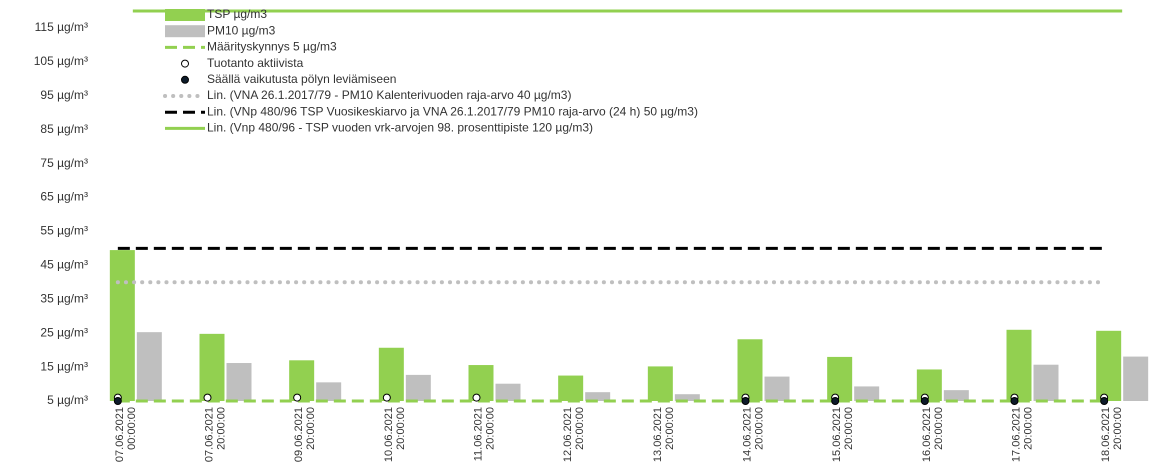 Image resolution: width=1171 pixels, height=473 pixels. I want to click on legend-label: Säällä vaikutusta pölyn leviämiseen, so click(301, 79).